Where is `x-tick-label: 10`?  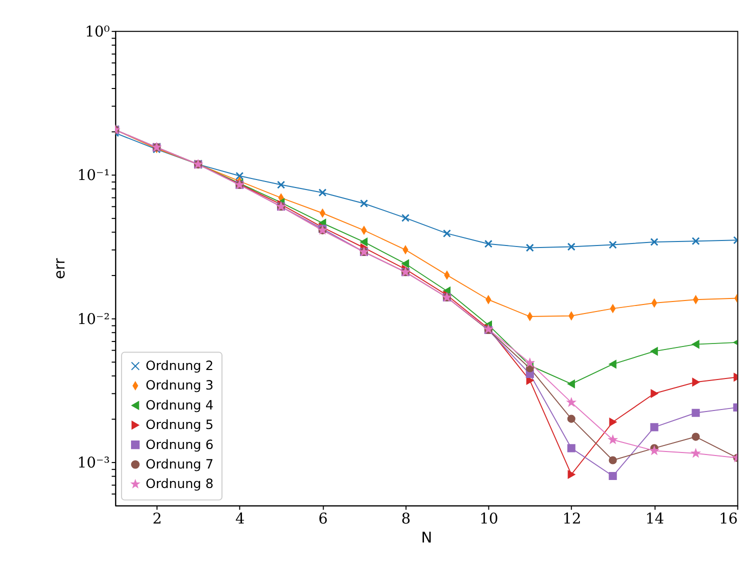 x-tick-label: 10 is located at coordinates (489, 519).